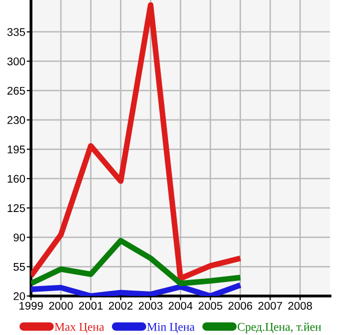  I want to click on y-tick-label: 265, so click(16, 90).